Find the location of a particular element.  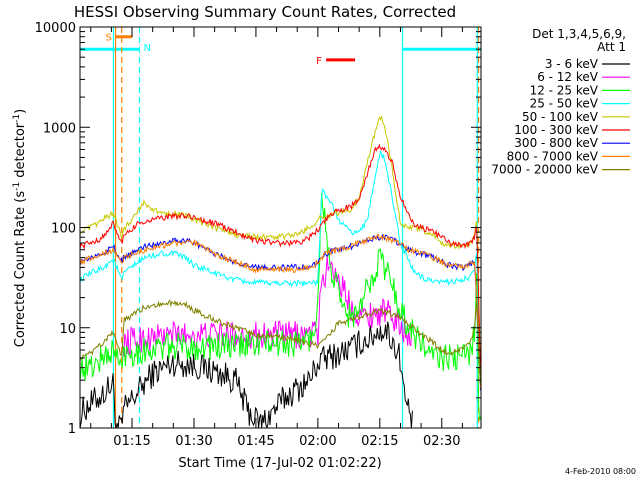

legend-entry-label: 3 - 6 keV is located at coordinates (572, 64).